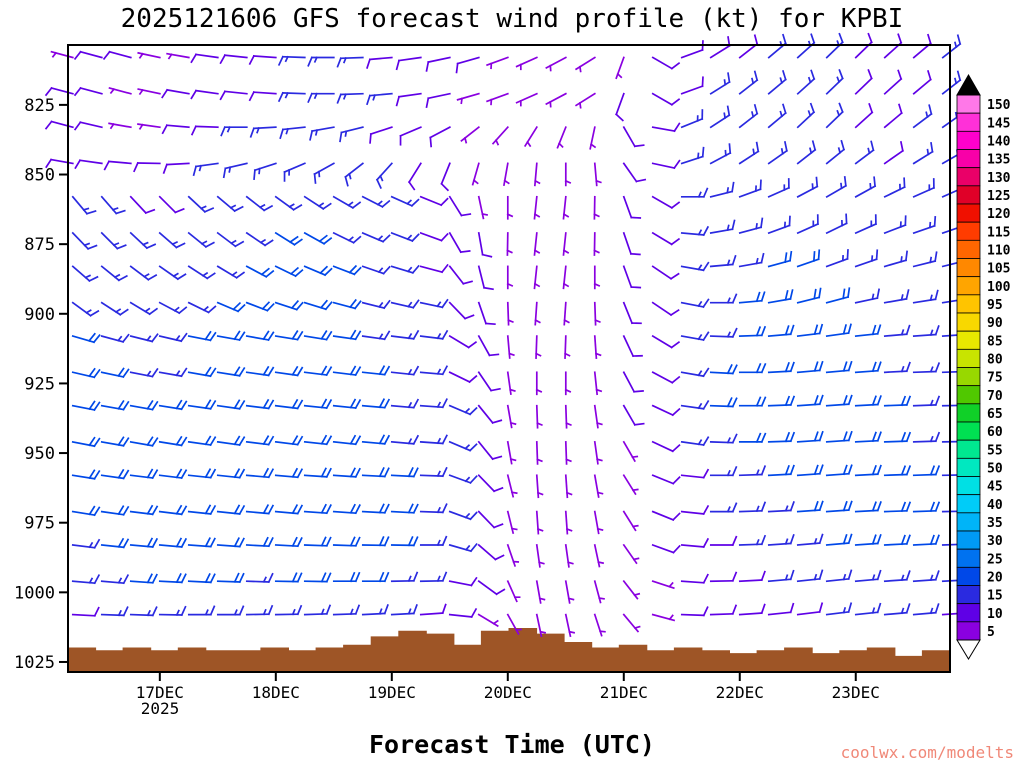  Describe the element at coordinates (160, 708) in the screenshot. I see `x-axis-year-label: 2025` at that location.